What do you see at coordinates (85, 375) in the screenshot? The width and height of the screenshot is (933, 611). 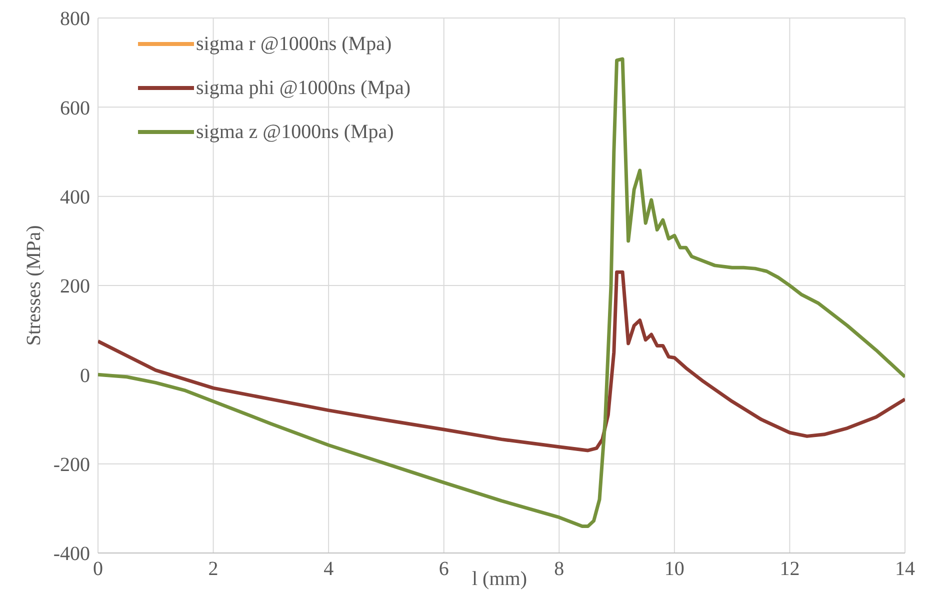 I see `y-tick-label: 0` at bounding box center [85, 375].